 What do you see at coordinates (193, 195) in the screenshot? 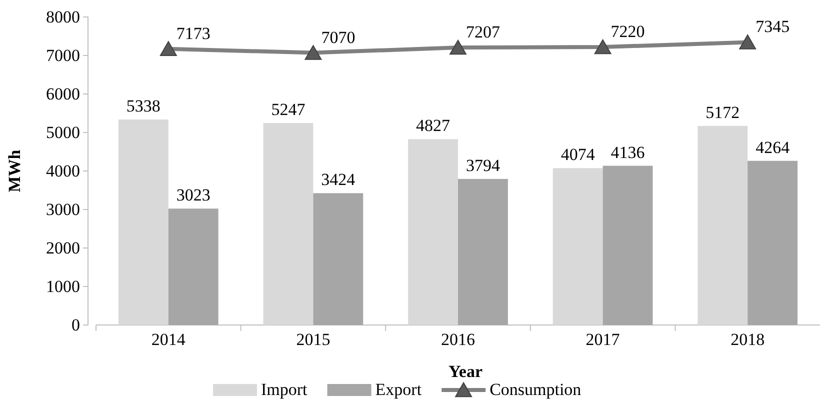
I see `data-label: 3023` at bounding box center [193, 195].